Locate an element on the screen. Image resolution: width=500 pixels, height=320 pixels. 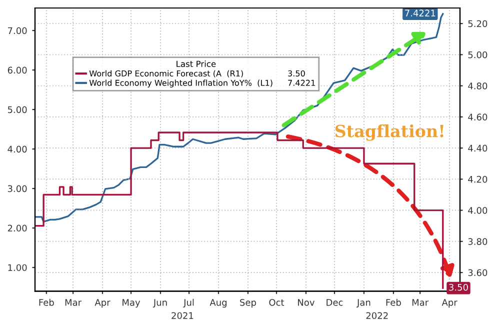
x-tick-label: May is located at coordinates (131, 303).